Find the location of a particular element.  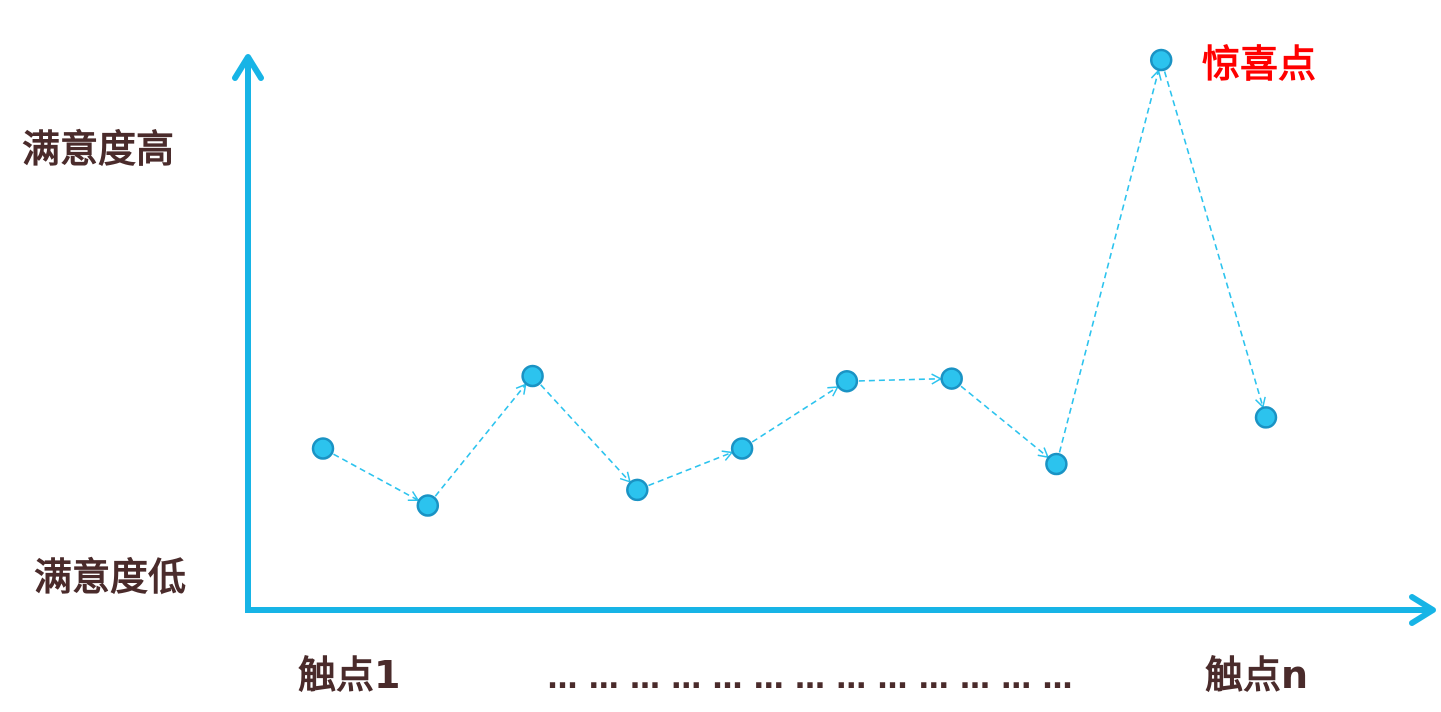

x-axis-arrowhead is located at coordinates (1422, 610).